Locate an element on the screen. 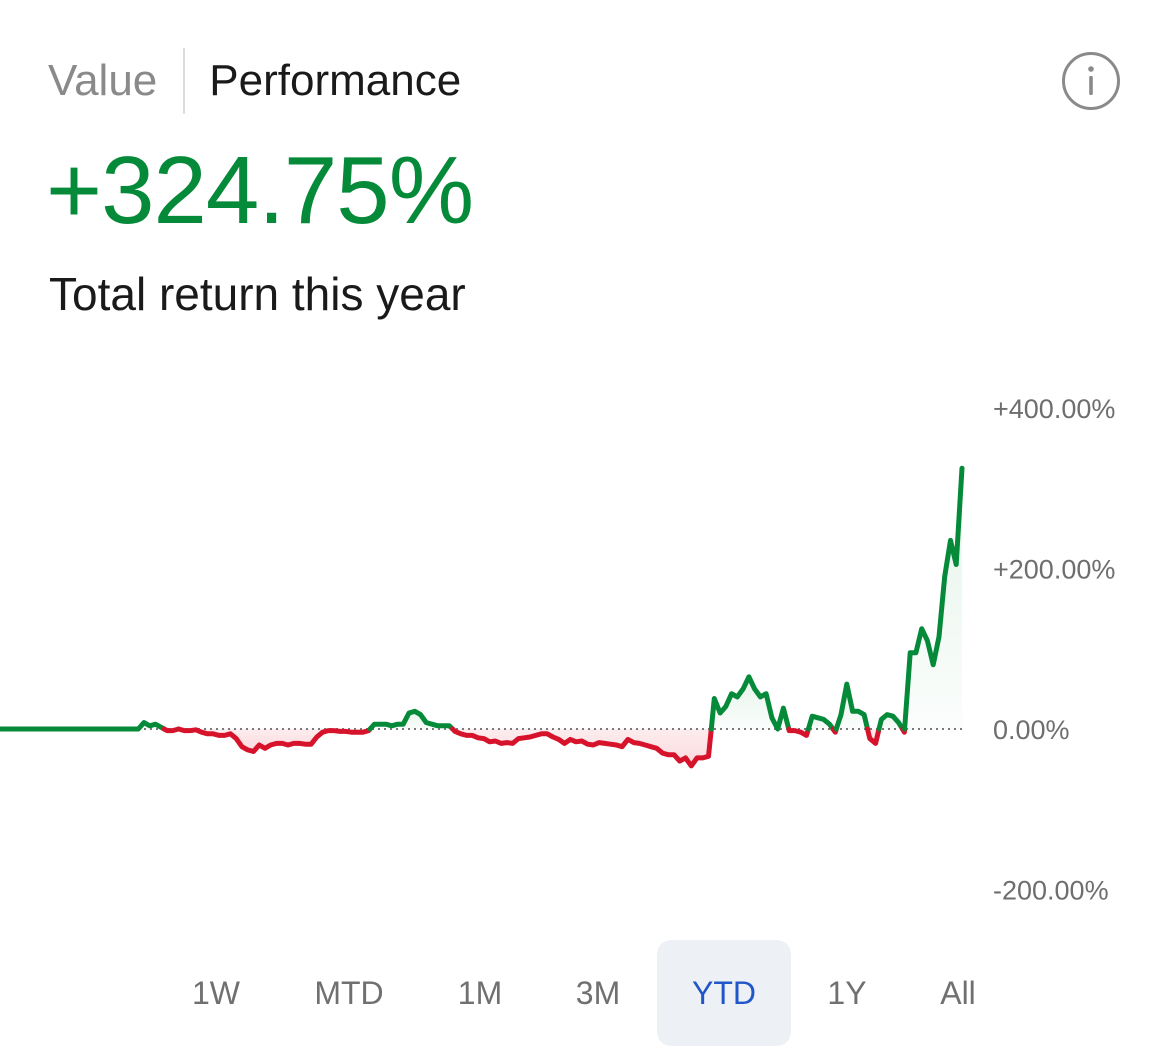 Image resolution: width=1170 pixels, height=1064 pixels. y-tick-label: 0.00% is located at coordinates (1031, 730).